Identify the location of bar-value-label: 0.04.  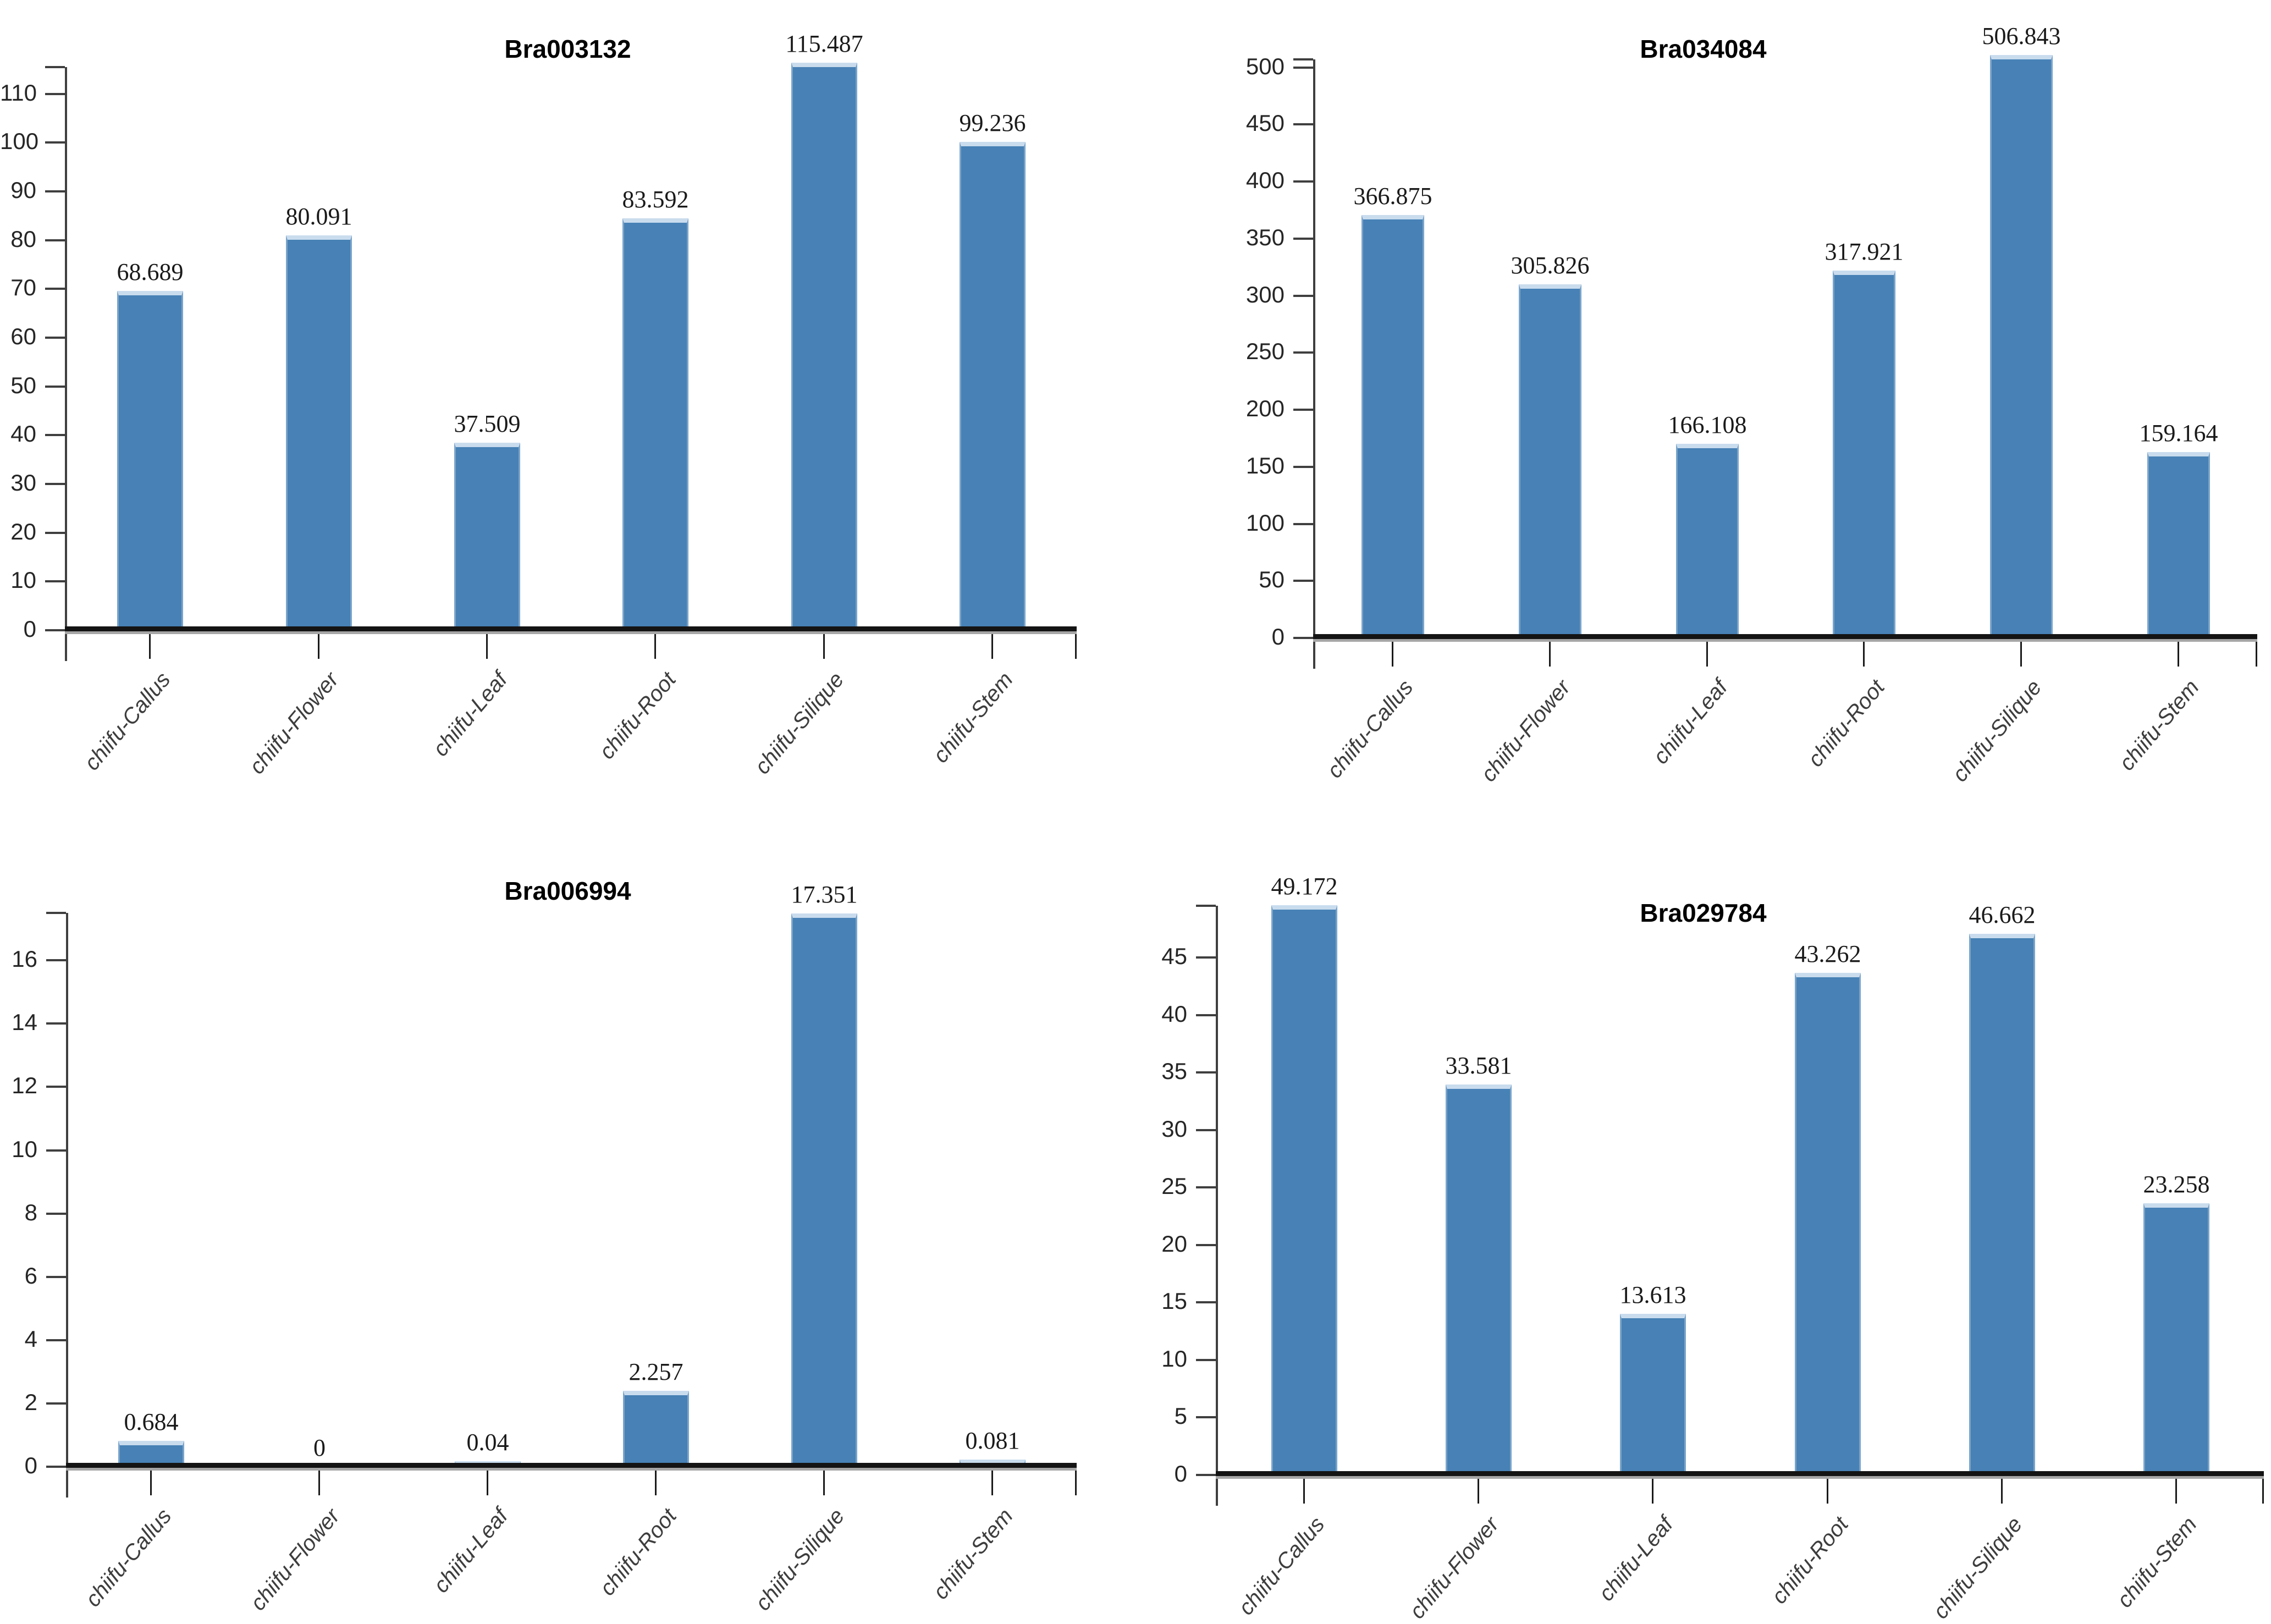
(487, 1442).